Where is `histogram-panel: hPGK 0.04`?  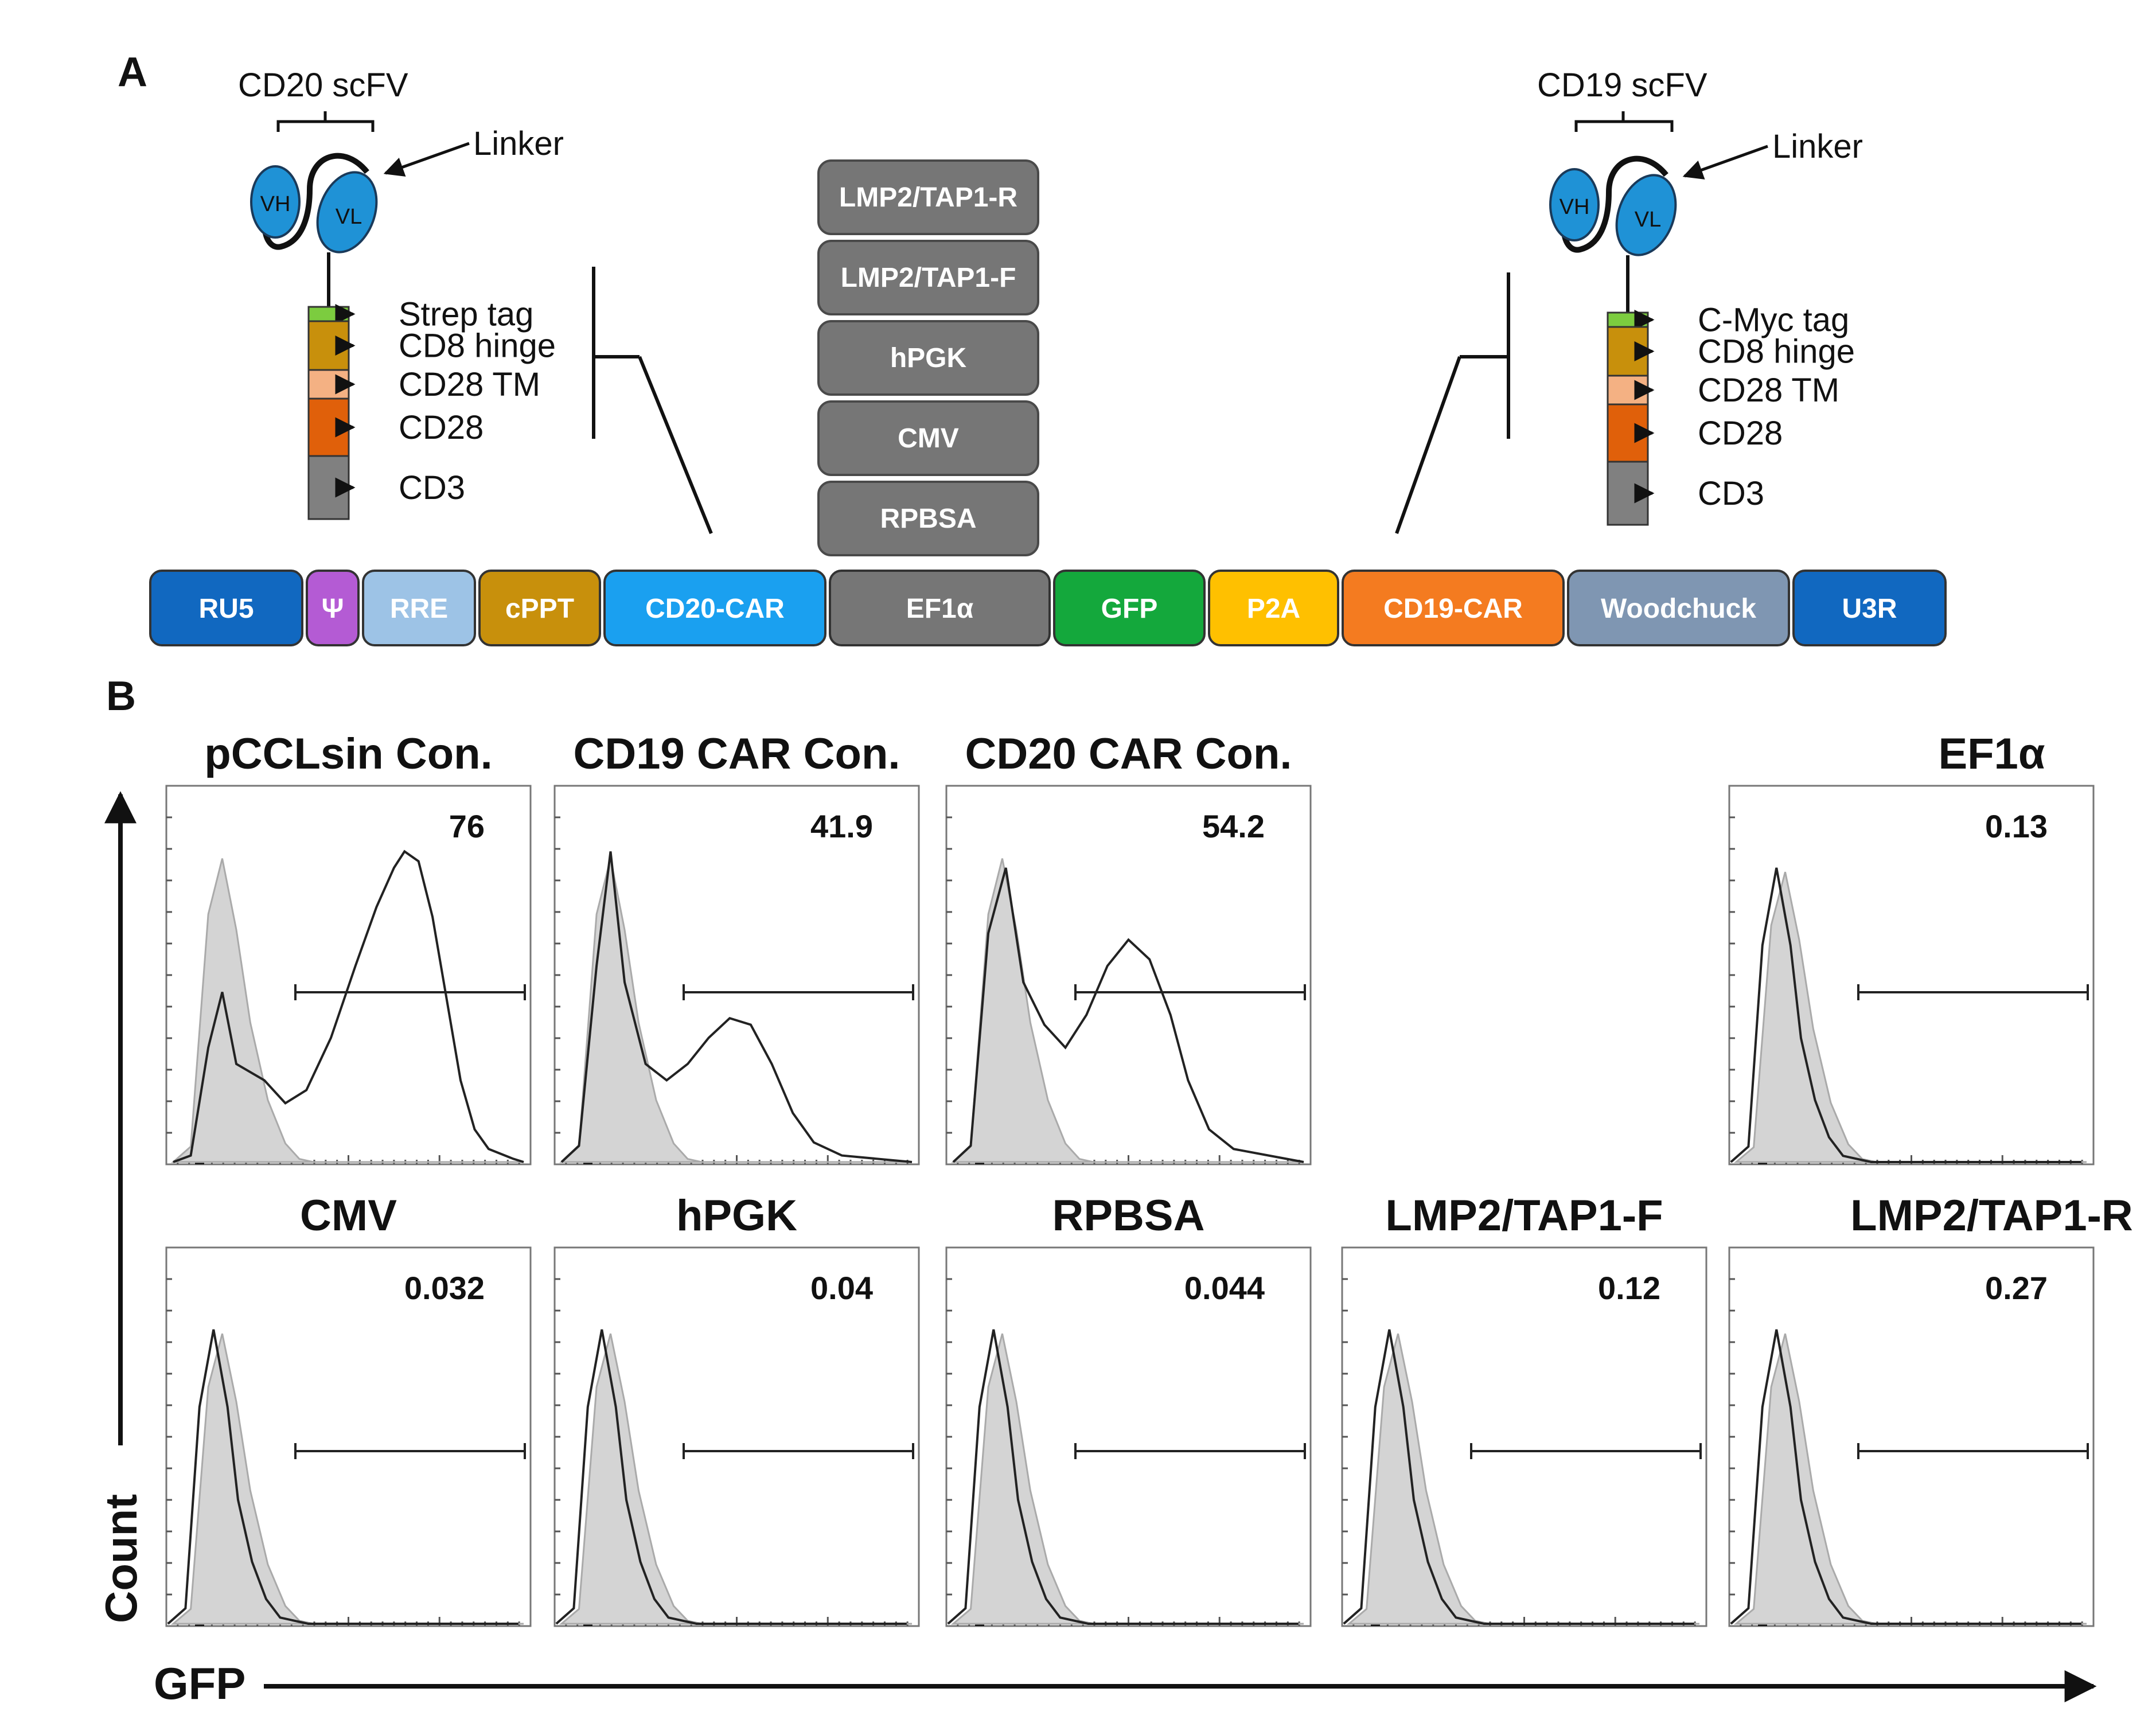
histogram-panel: hPGK 0.04 is located at coordinates (736, 1409).